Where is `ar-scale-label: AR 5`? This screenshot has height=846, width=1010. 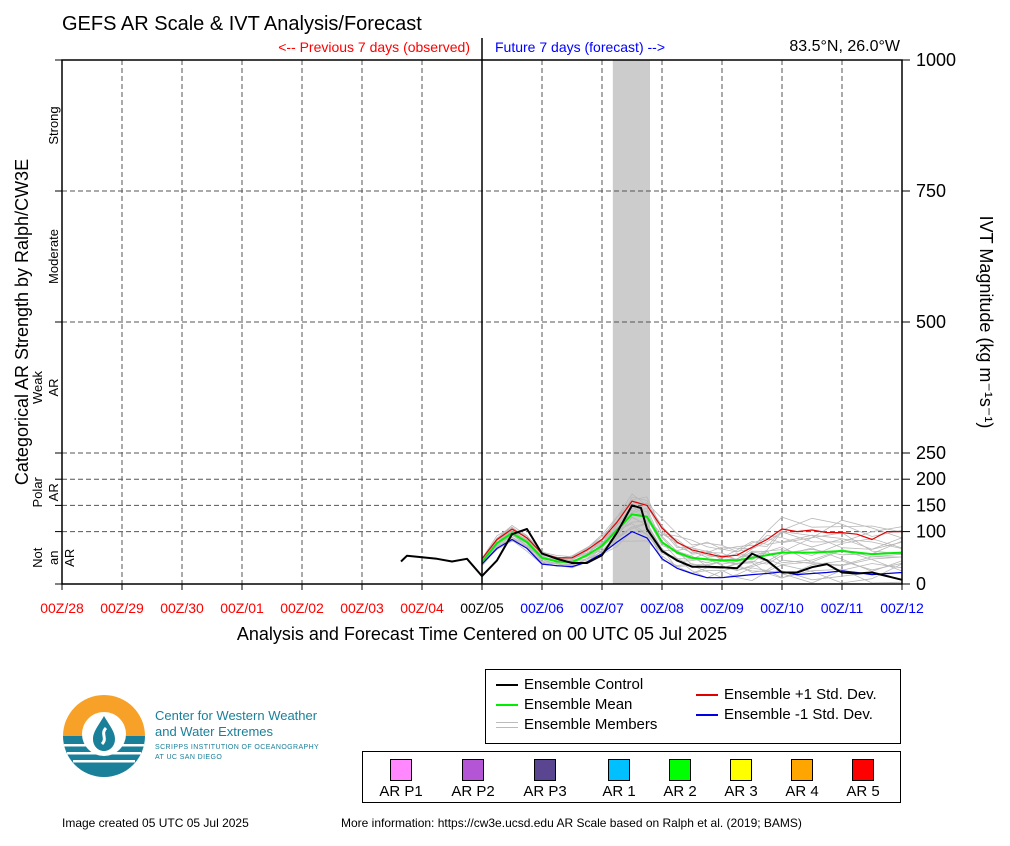 ar-scale-label: AR 5 is located at coordinates (863, 791).